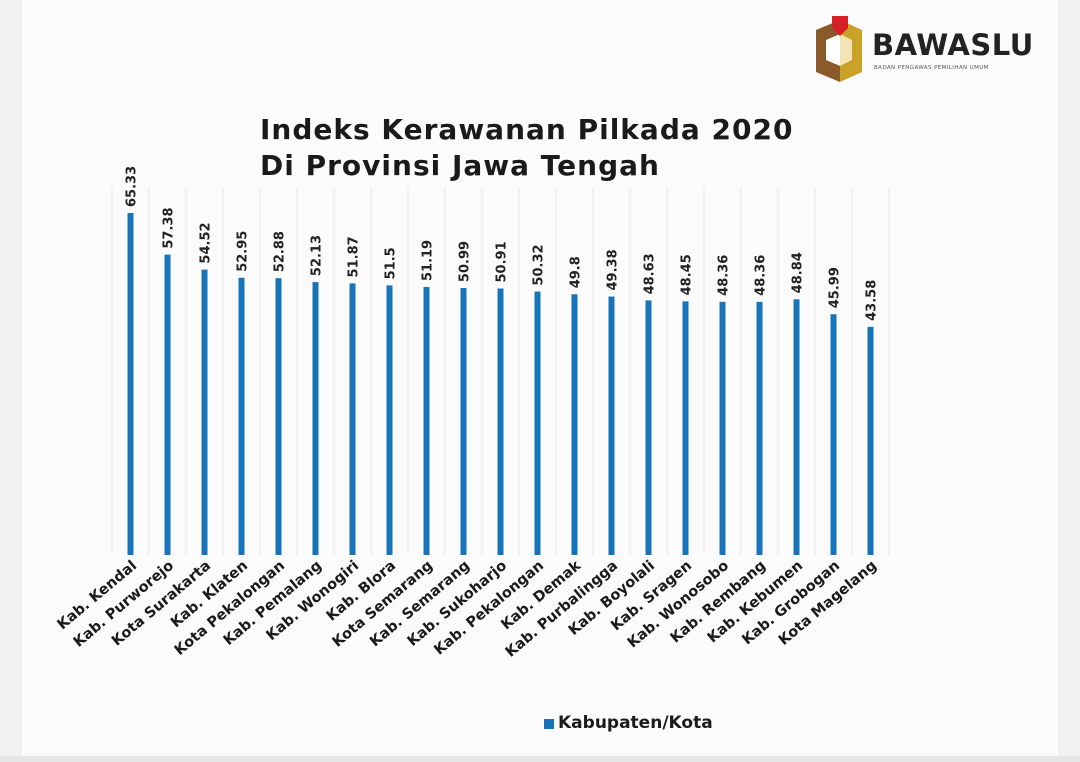 This screenshot has width=1080, height=762. I want to click on right-border, so click(1069, 381).